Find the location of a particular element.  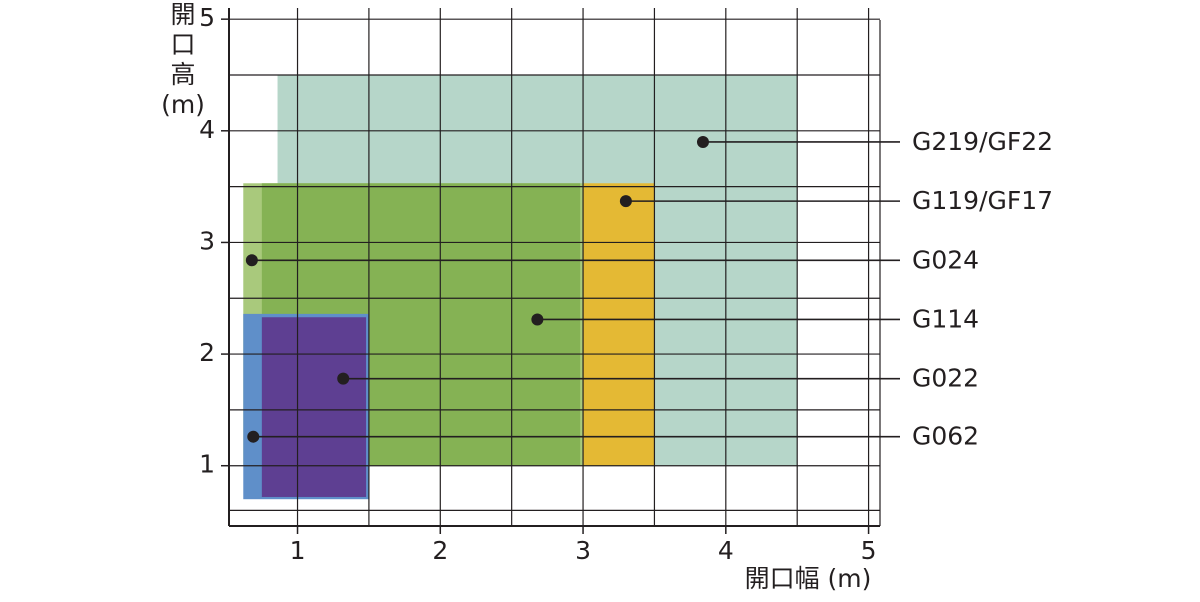

x-tick-label: 3 is located at coordinates (583, 550).